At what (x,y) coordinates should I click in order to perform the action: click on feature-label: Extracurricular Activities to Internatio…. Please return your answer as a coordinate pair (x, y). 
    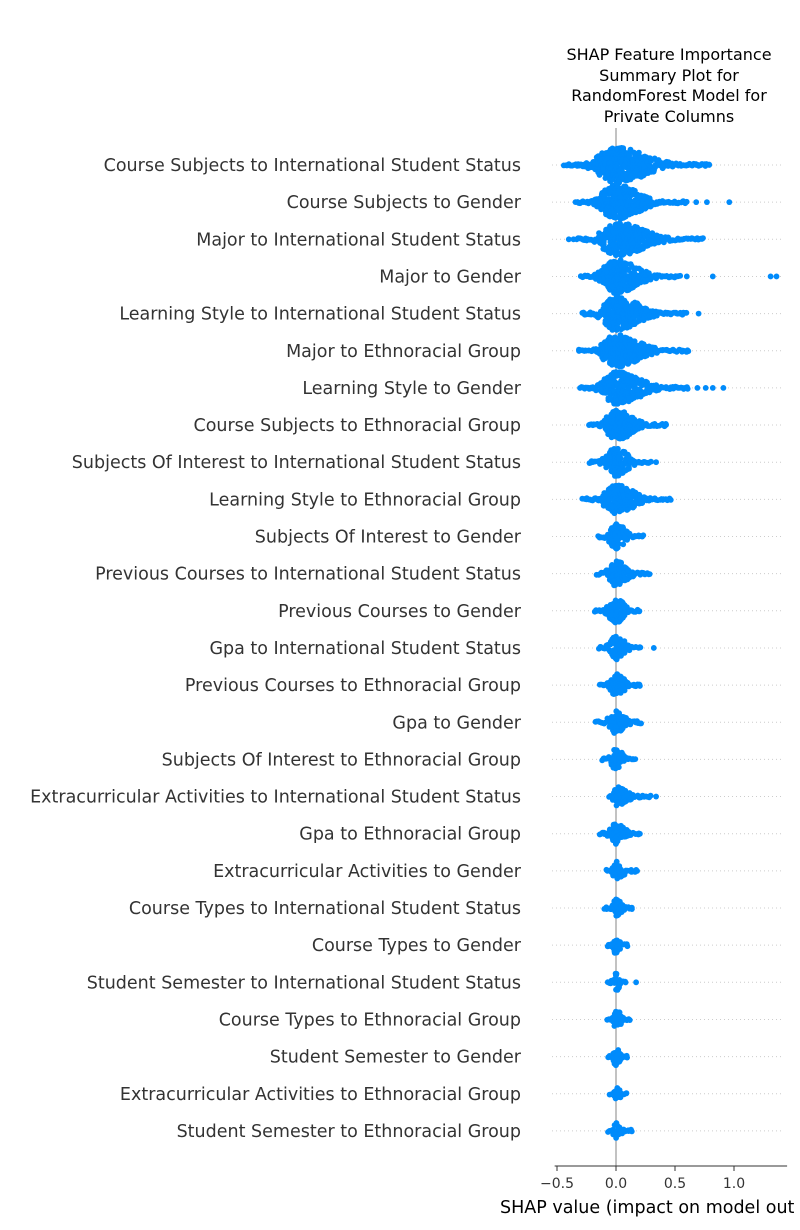
    Looking at the image, I should click on (275, 798).